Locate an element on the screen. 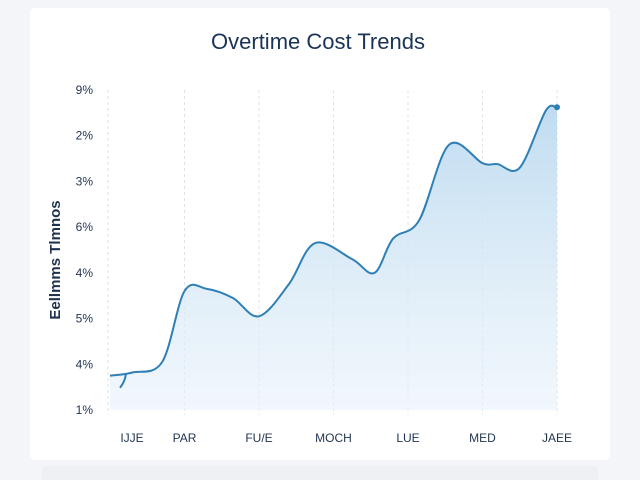 This screenshot has width=640, height=480. footer-strip is located at coordinates (320, 473).